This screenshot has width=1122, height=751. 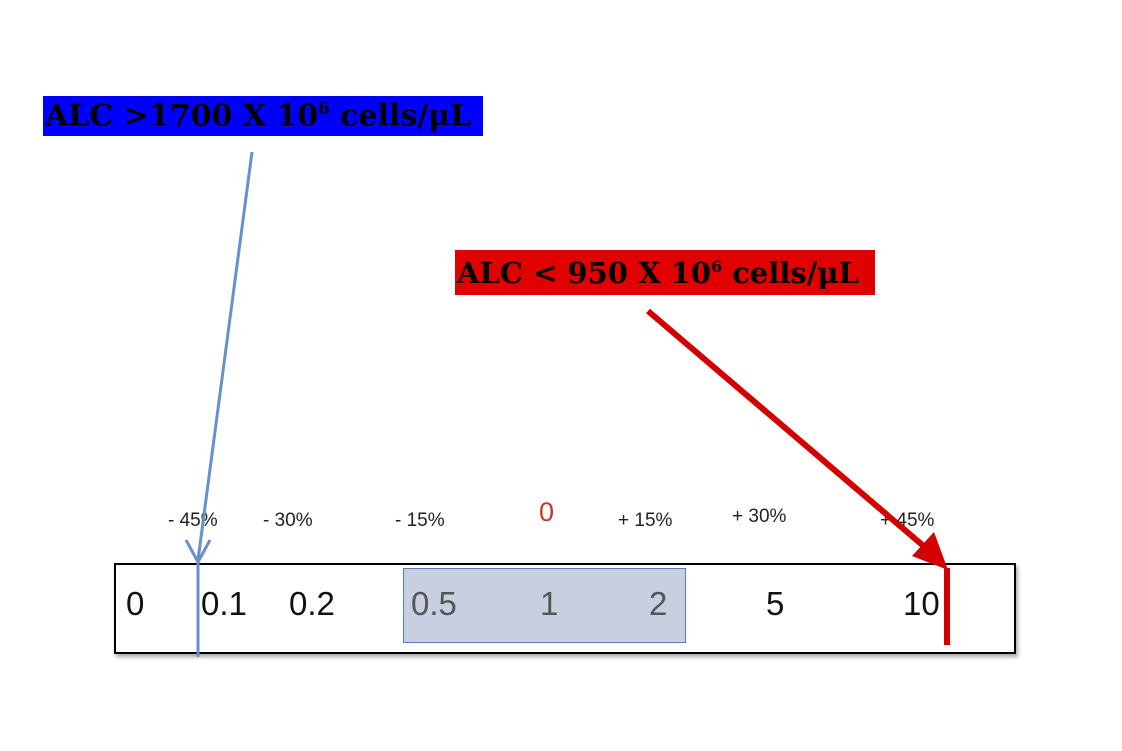 What do you see at coordinates (759, 516) in the screenshot?
I see `tick-plus-30: + 30%` at bounding box center [759, 516].